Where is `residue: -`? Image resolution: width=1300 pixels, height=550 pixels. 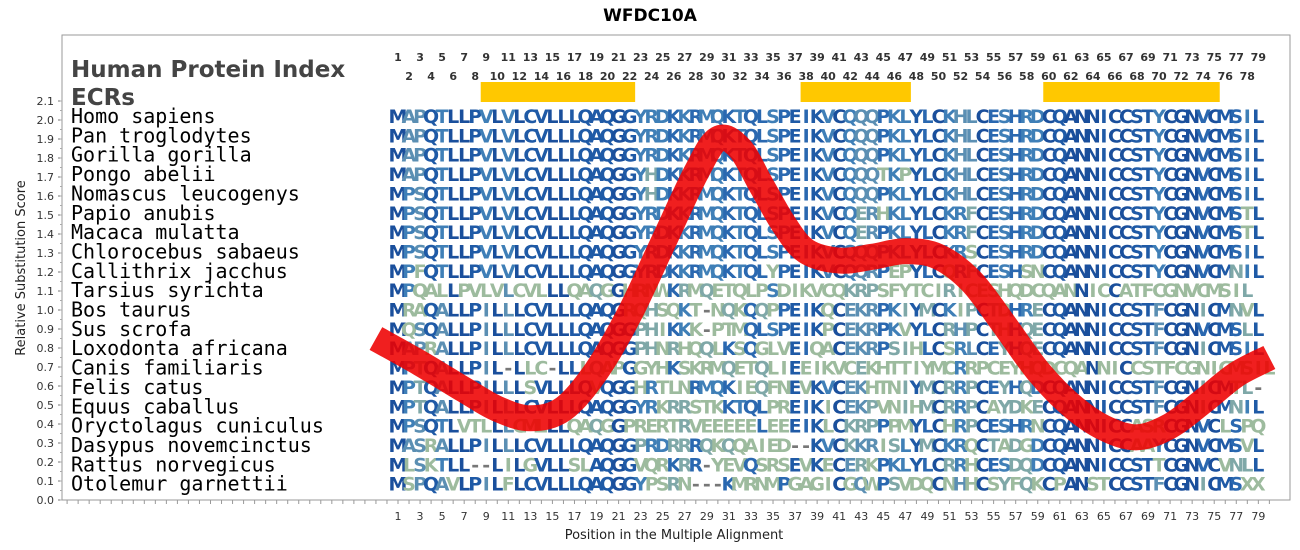
residue: - is located at coordinates (552, 369).